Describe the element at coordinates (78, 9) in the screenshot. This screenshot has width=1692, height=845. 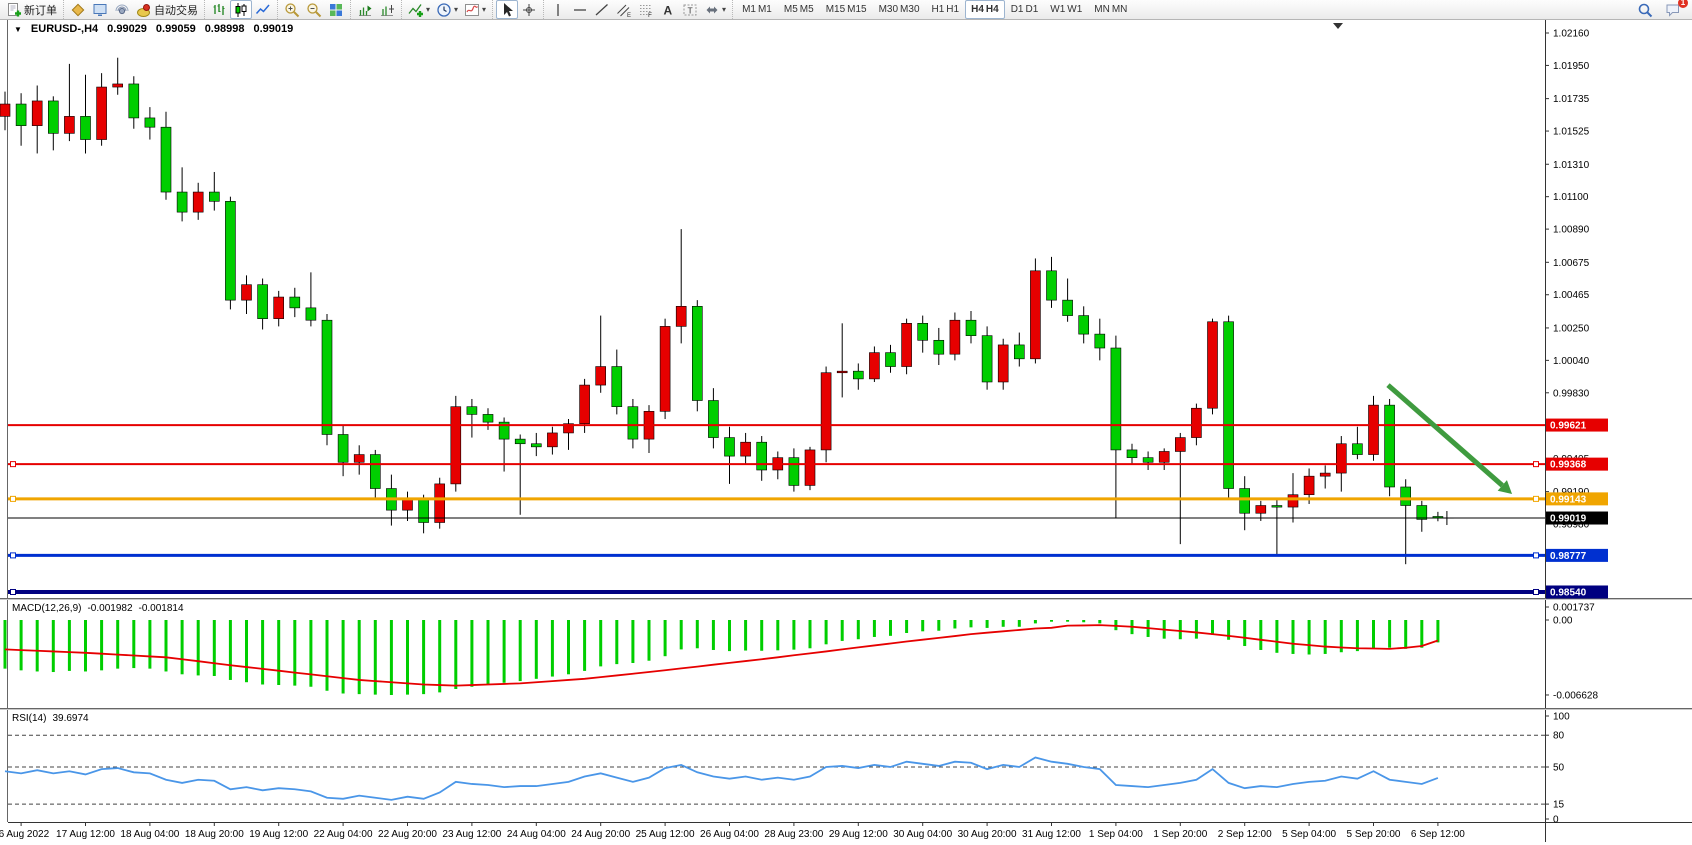
I see `market-watch-button` at that location.